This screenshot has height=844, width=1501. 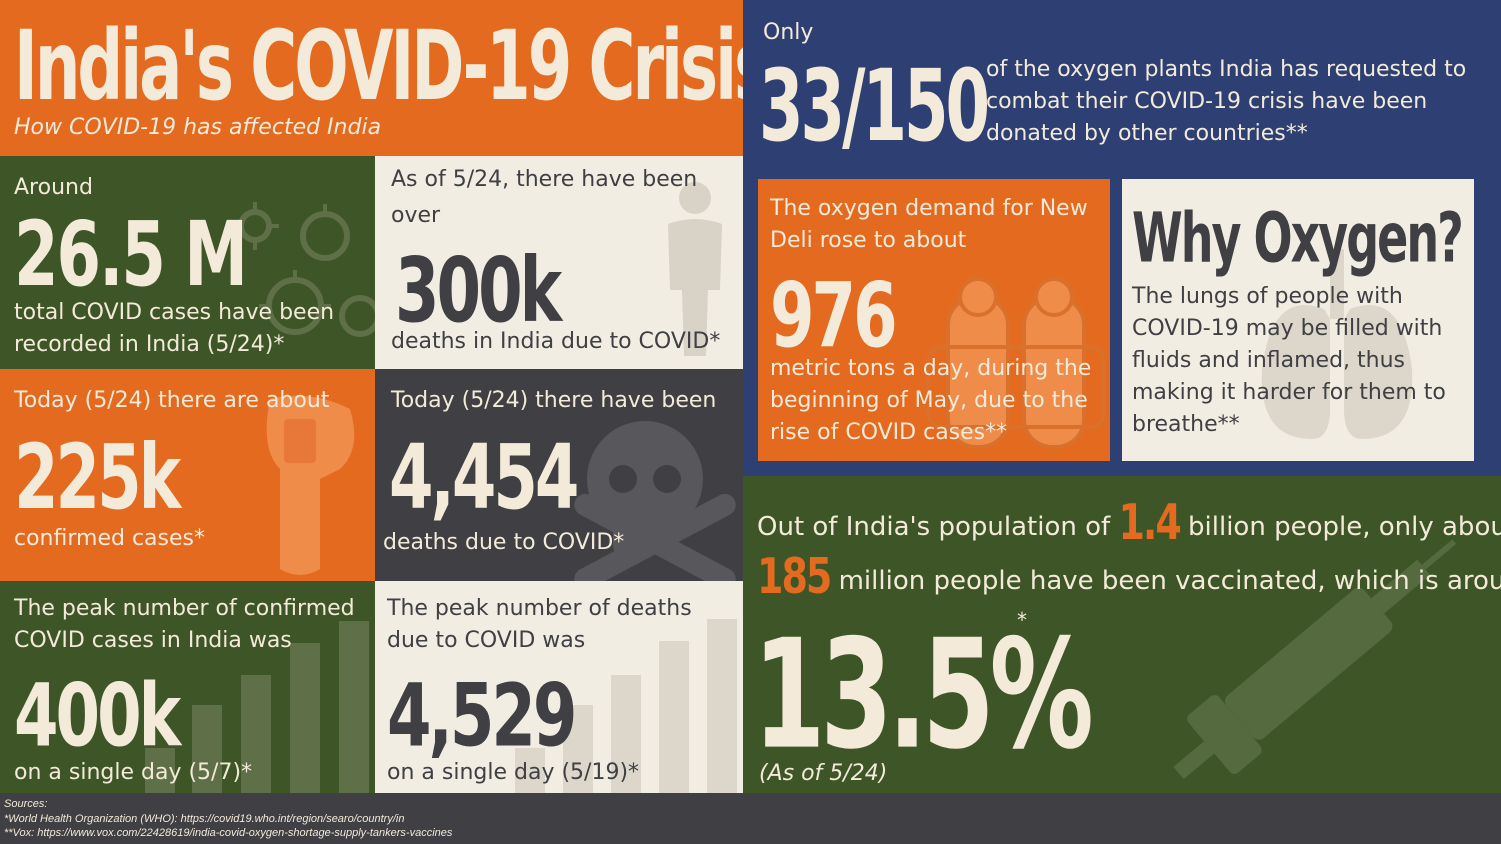 I want to click on oxygen-tank-icon, so click(x=1016, y=363).